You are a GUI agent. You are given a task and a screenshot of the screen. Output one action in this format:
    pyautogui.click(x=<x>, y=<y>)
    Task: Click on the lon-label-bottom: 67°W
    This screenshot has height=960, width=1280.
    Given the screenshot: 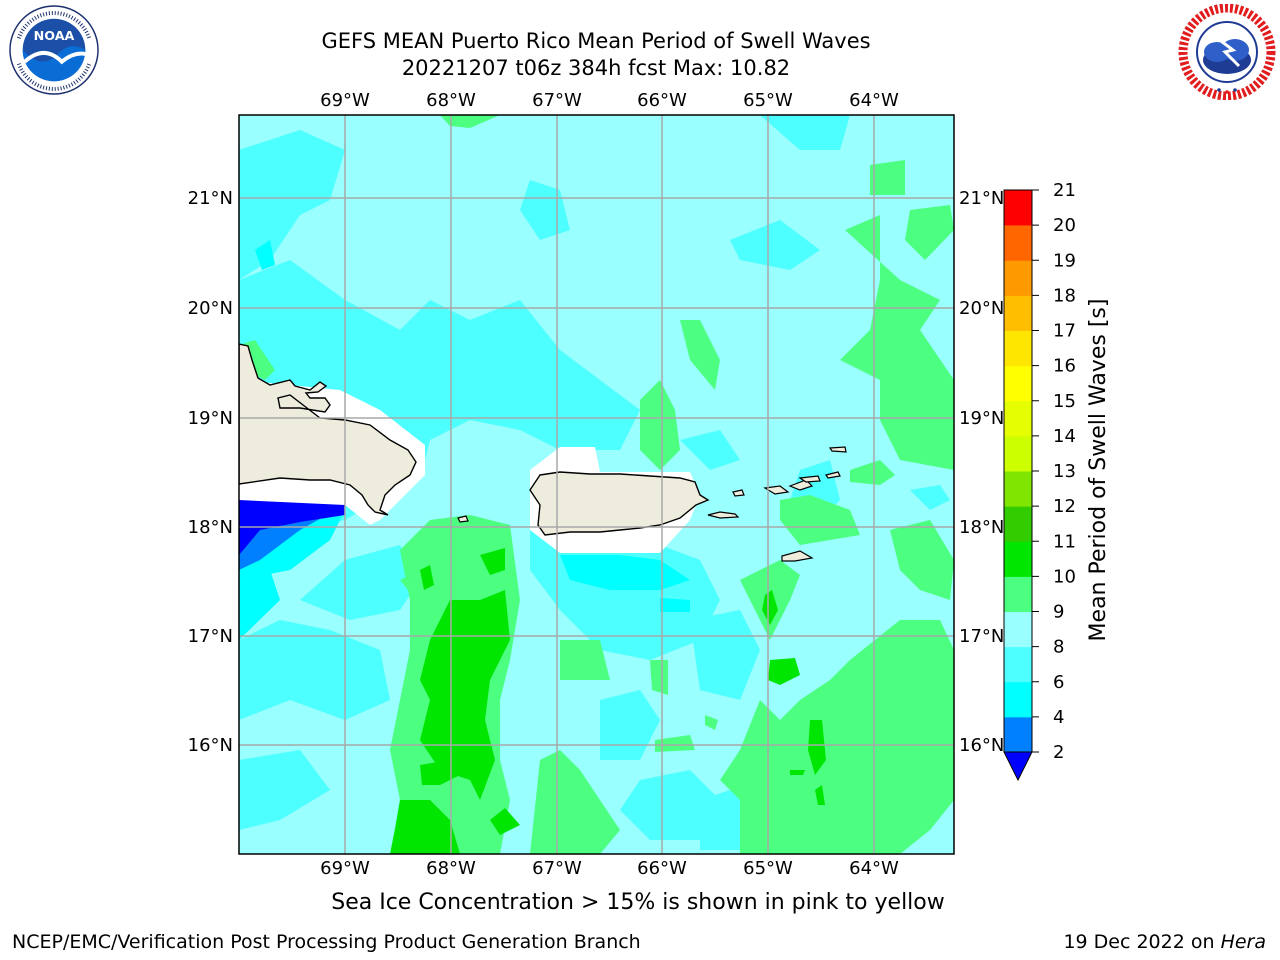 What is the action you would take?
    pyautogui.click(x=557, y=868)
    